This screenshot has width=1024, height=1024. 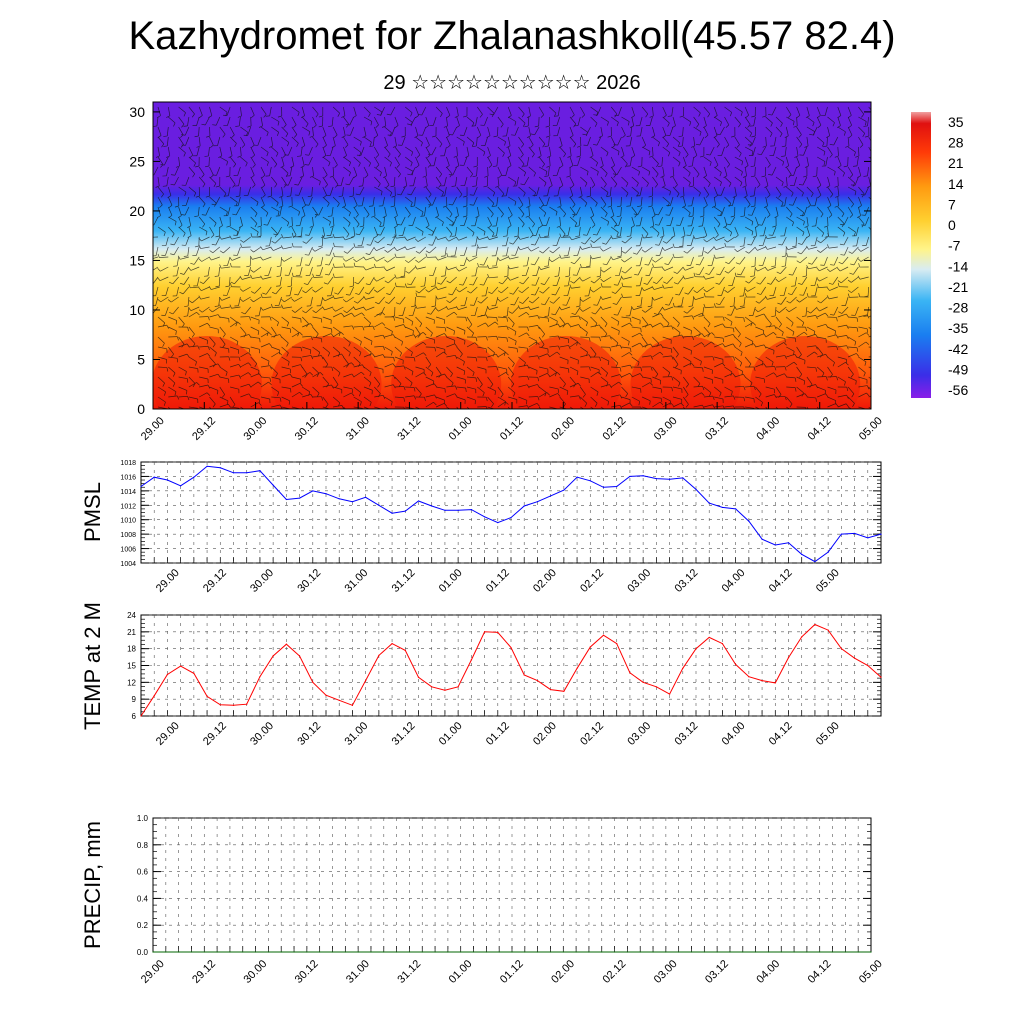 I want to click on x-tick-label: 01.00, so click(x=451, y=581).